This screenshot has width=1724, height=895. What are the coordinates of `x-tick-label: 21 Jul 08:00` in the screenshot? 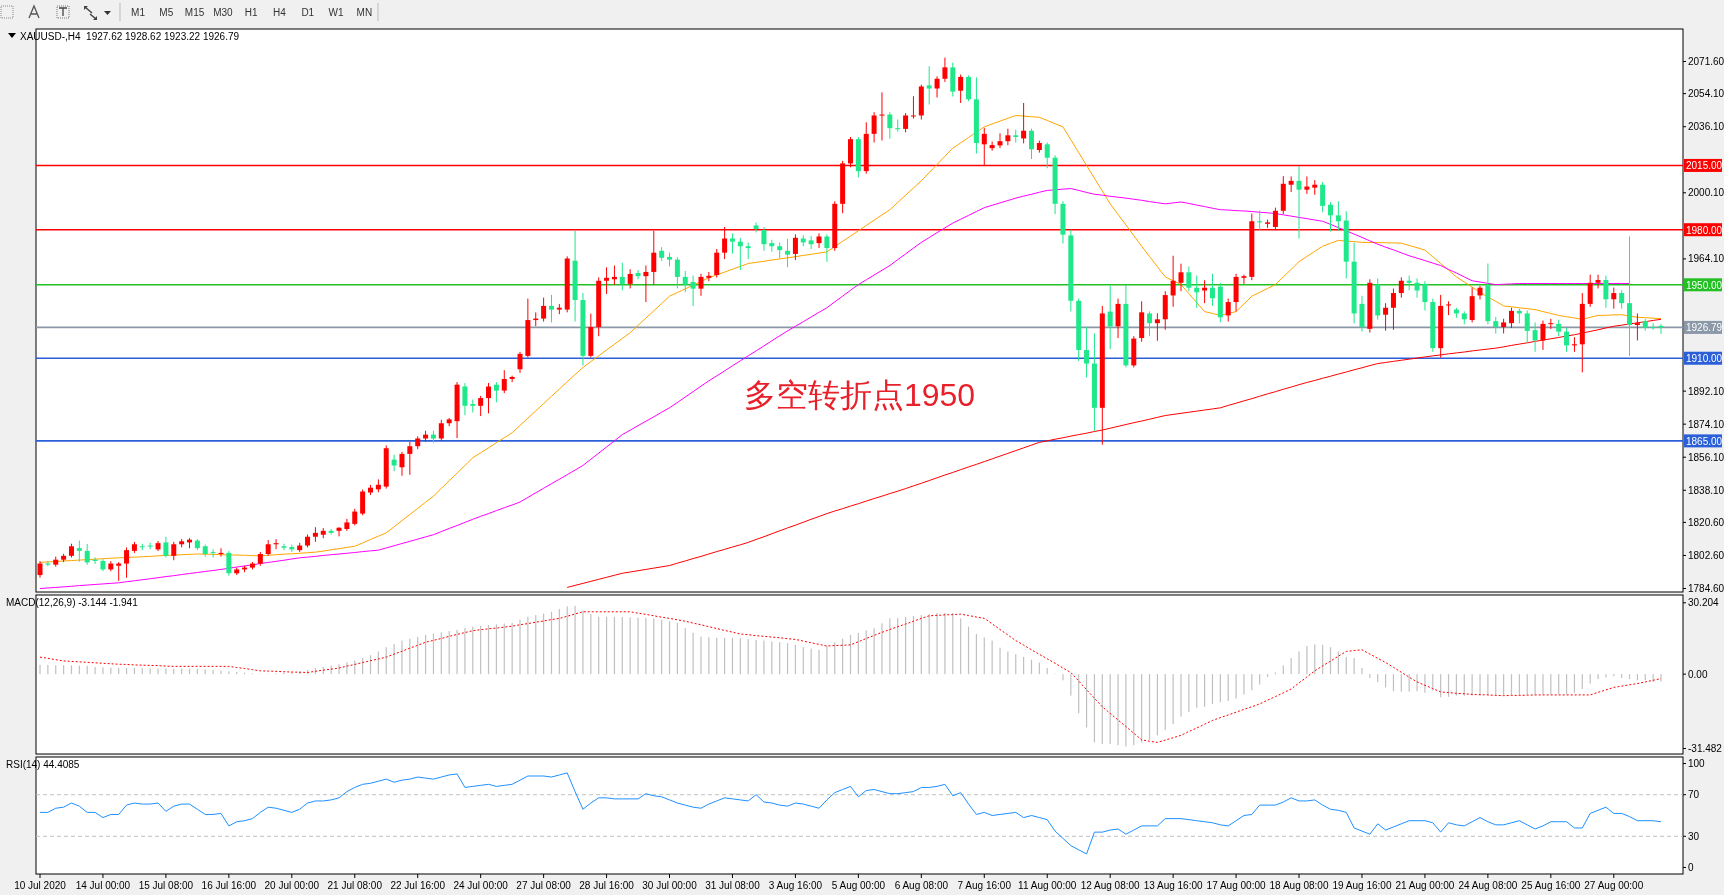 It's located at (355, 885).